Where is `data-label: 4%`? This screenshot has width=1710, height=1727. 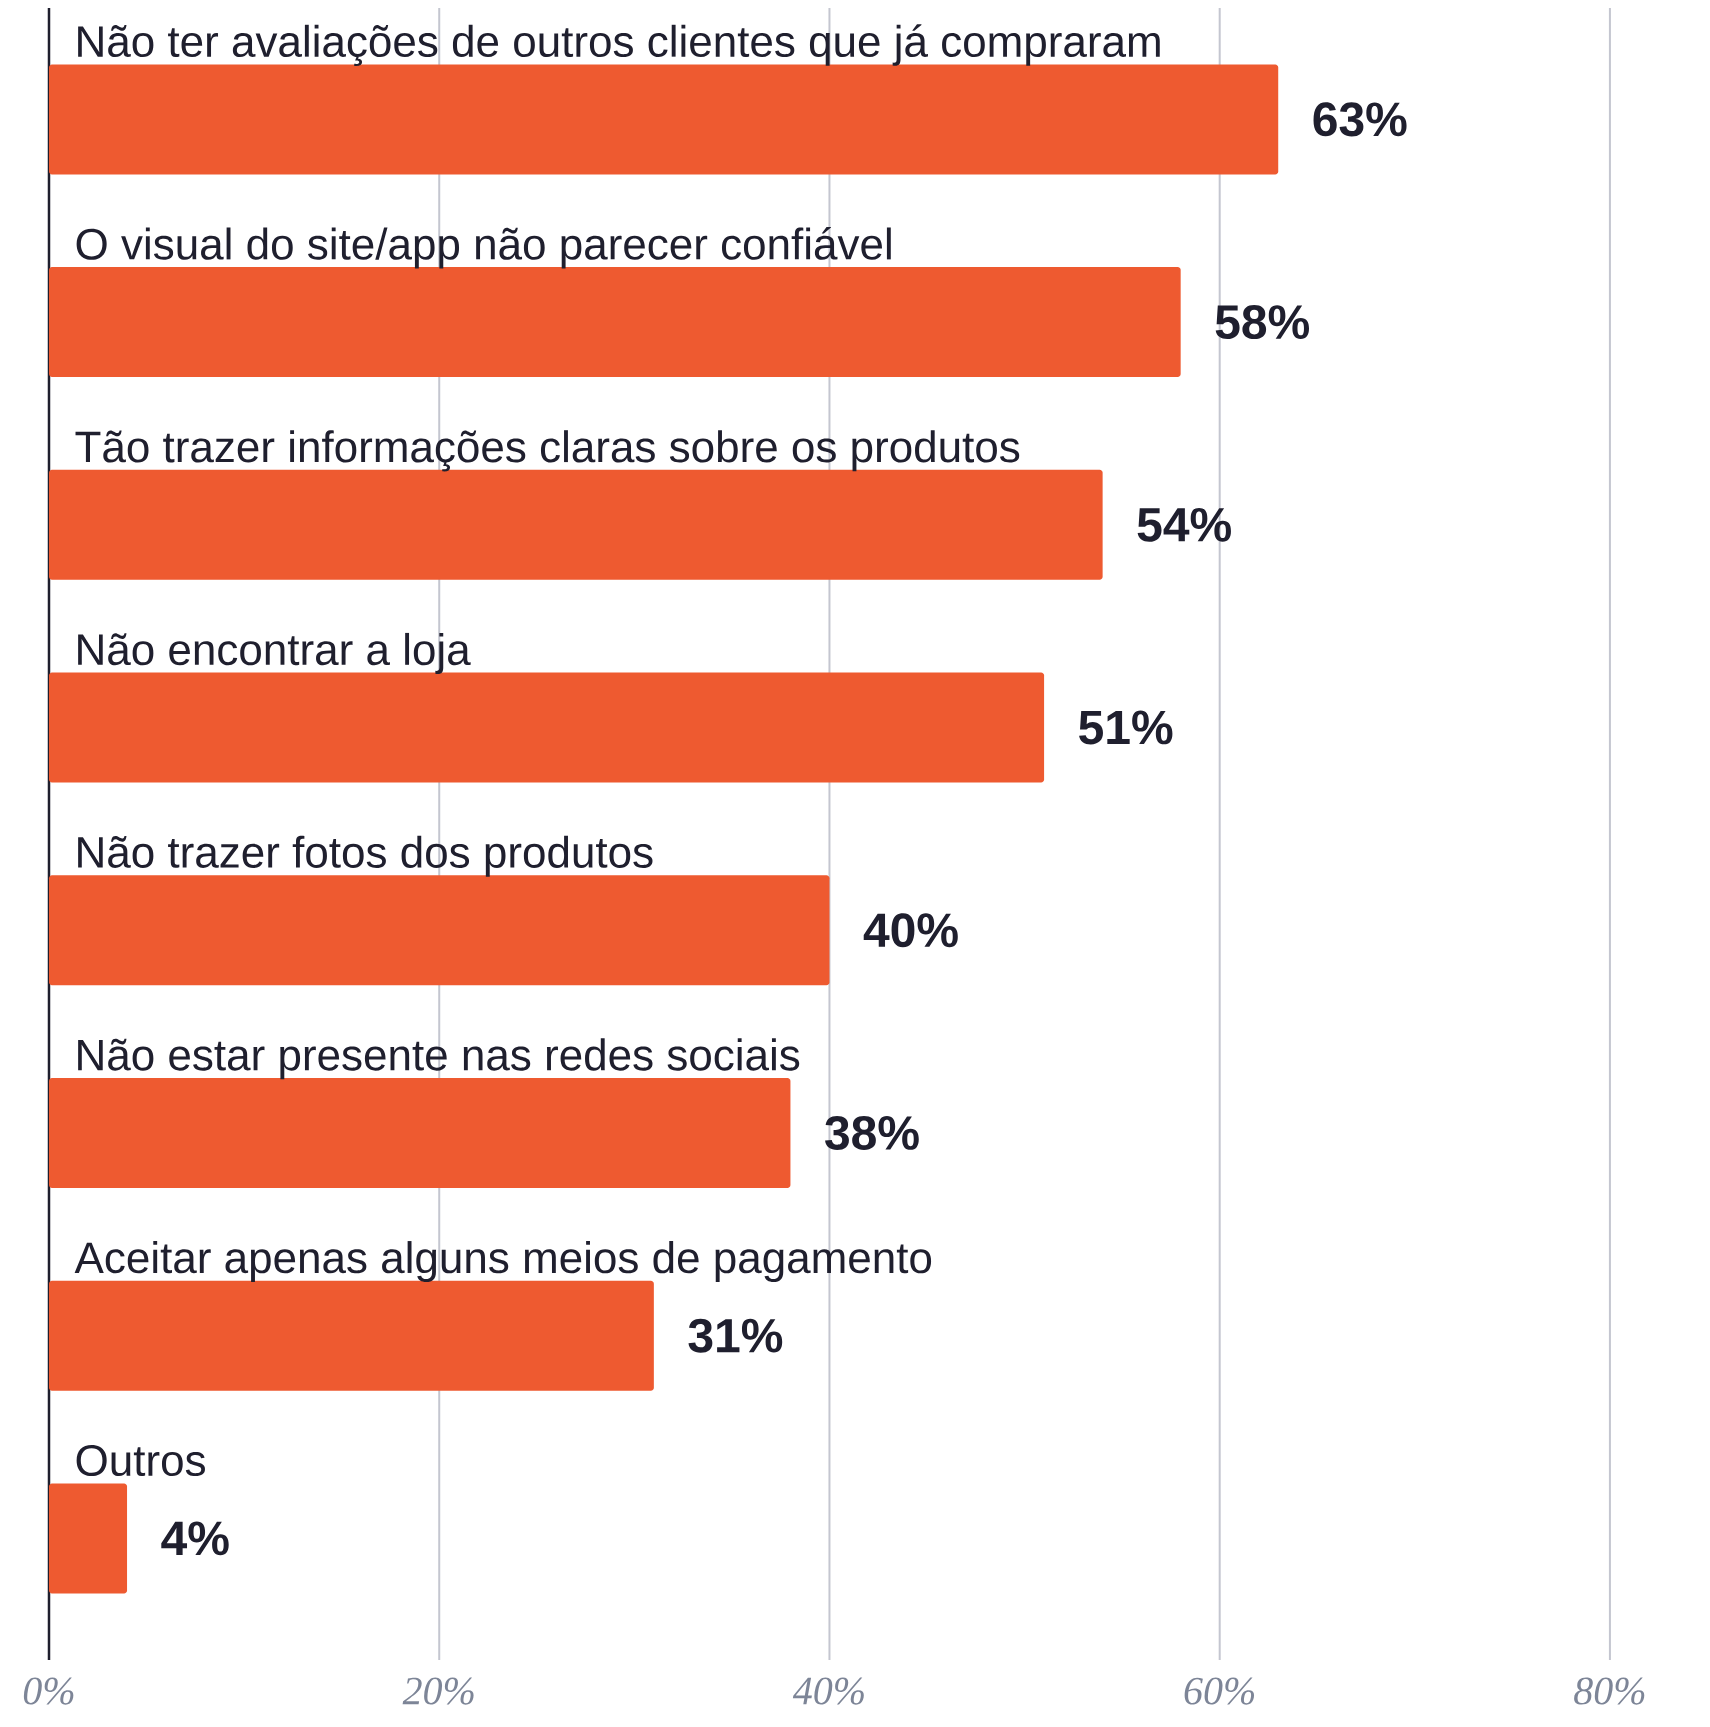
data-label: 4% is located at coordinates (195, 1538).